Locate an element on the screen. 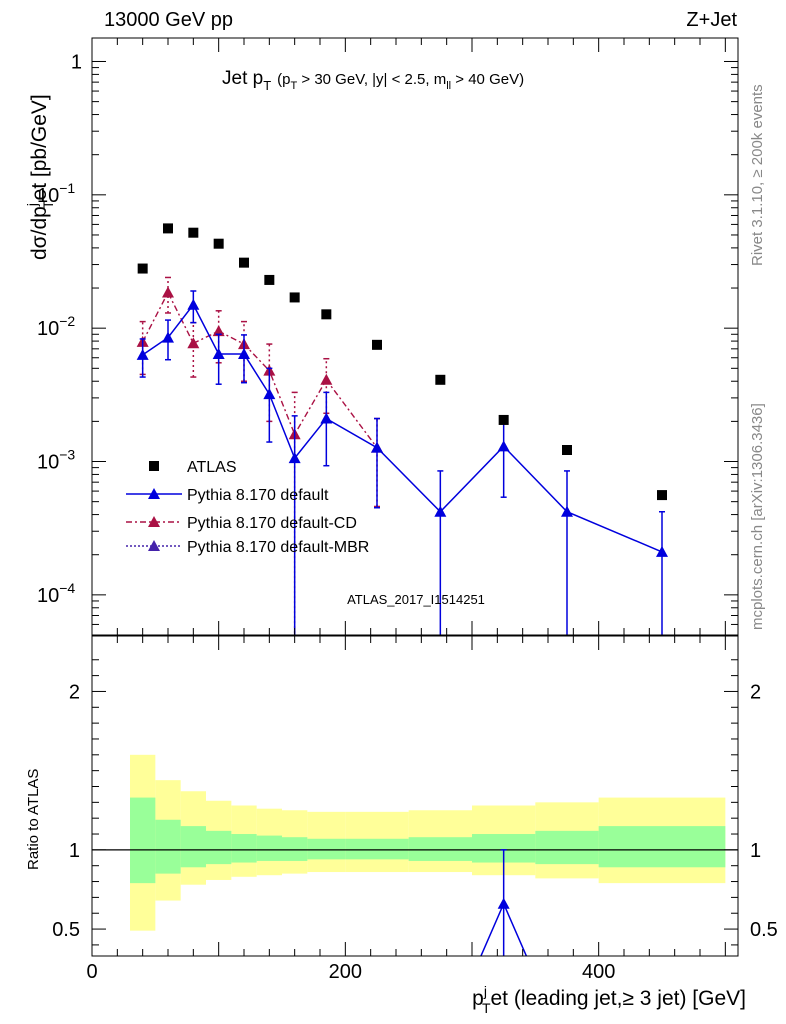 This screenshot has height=1024, width=786. mcplots-reference-label: mcplots.cern.ch [arXiv:1306.3436] is located at coordinates (757, 516).